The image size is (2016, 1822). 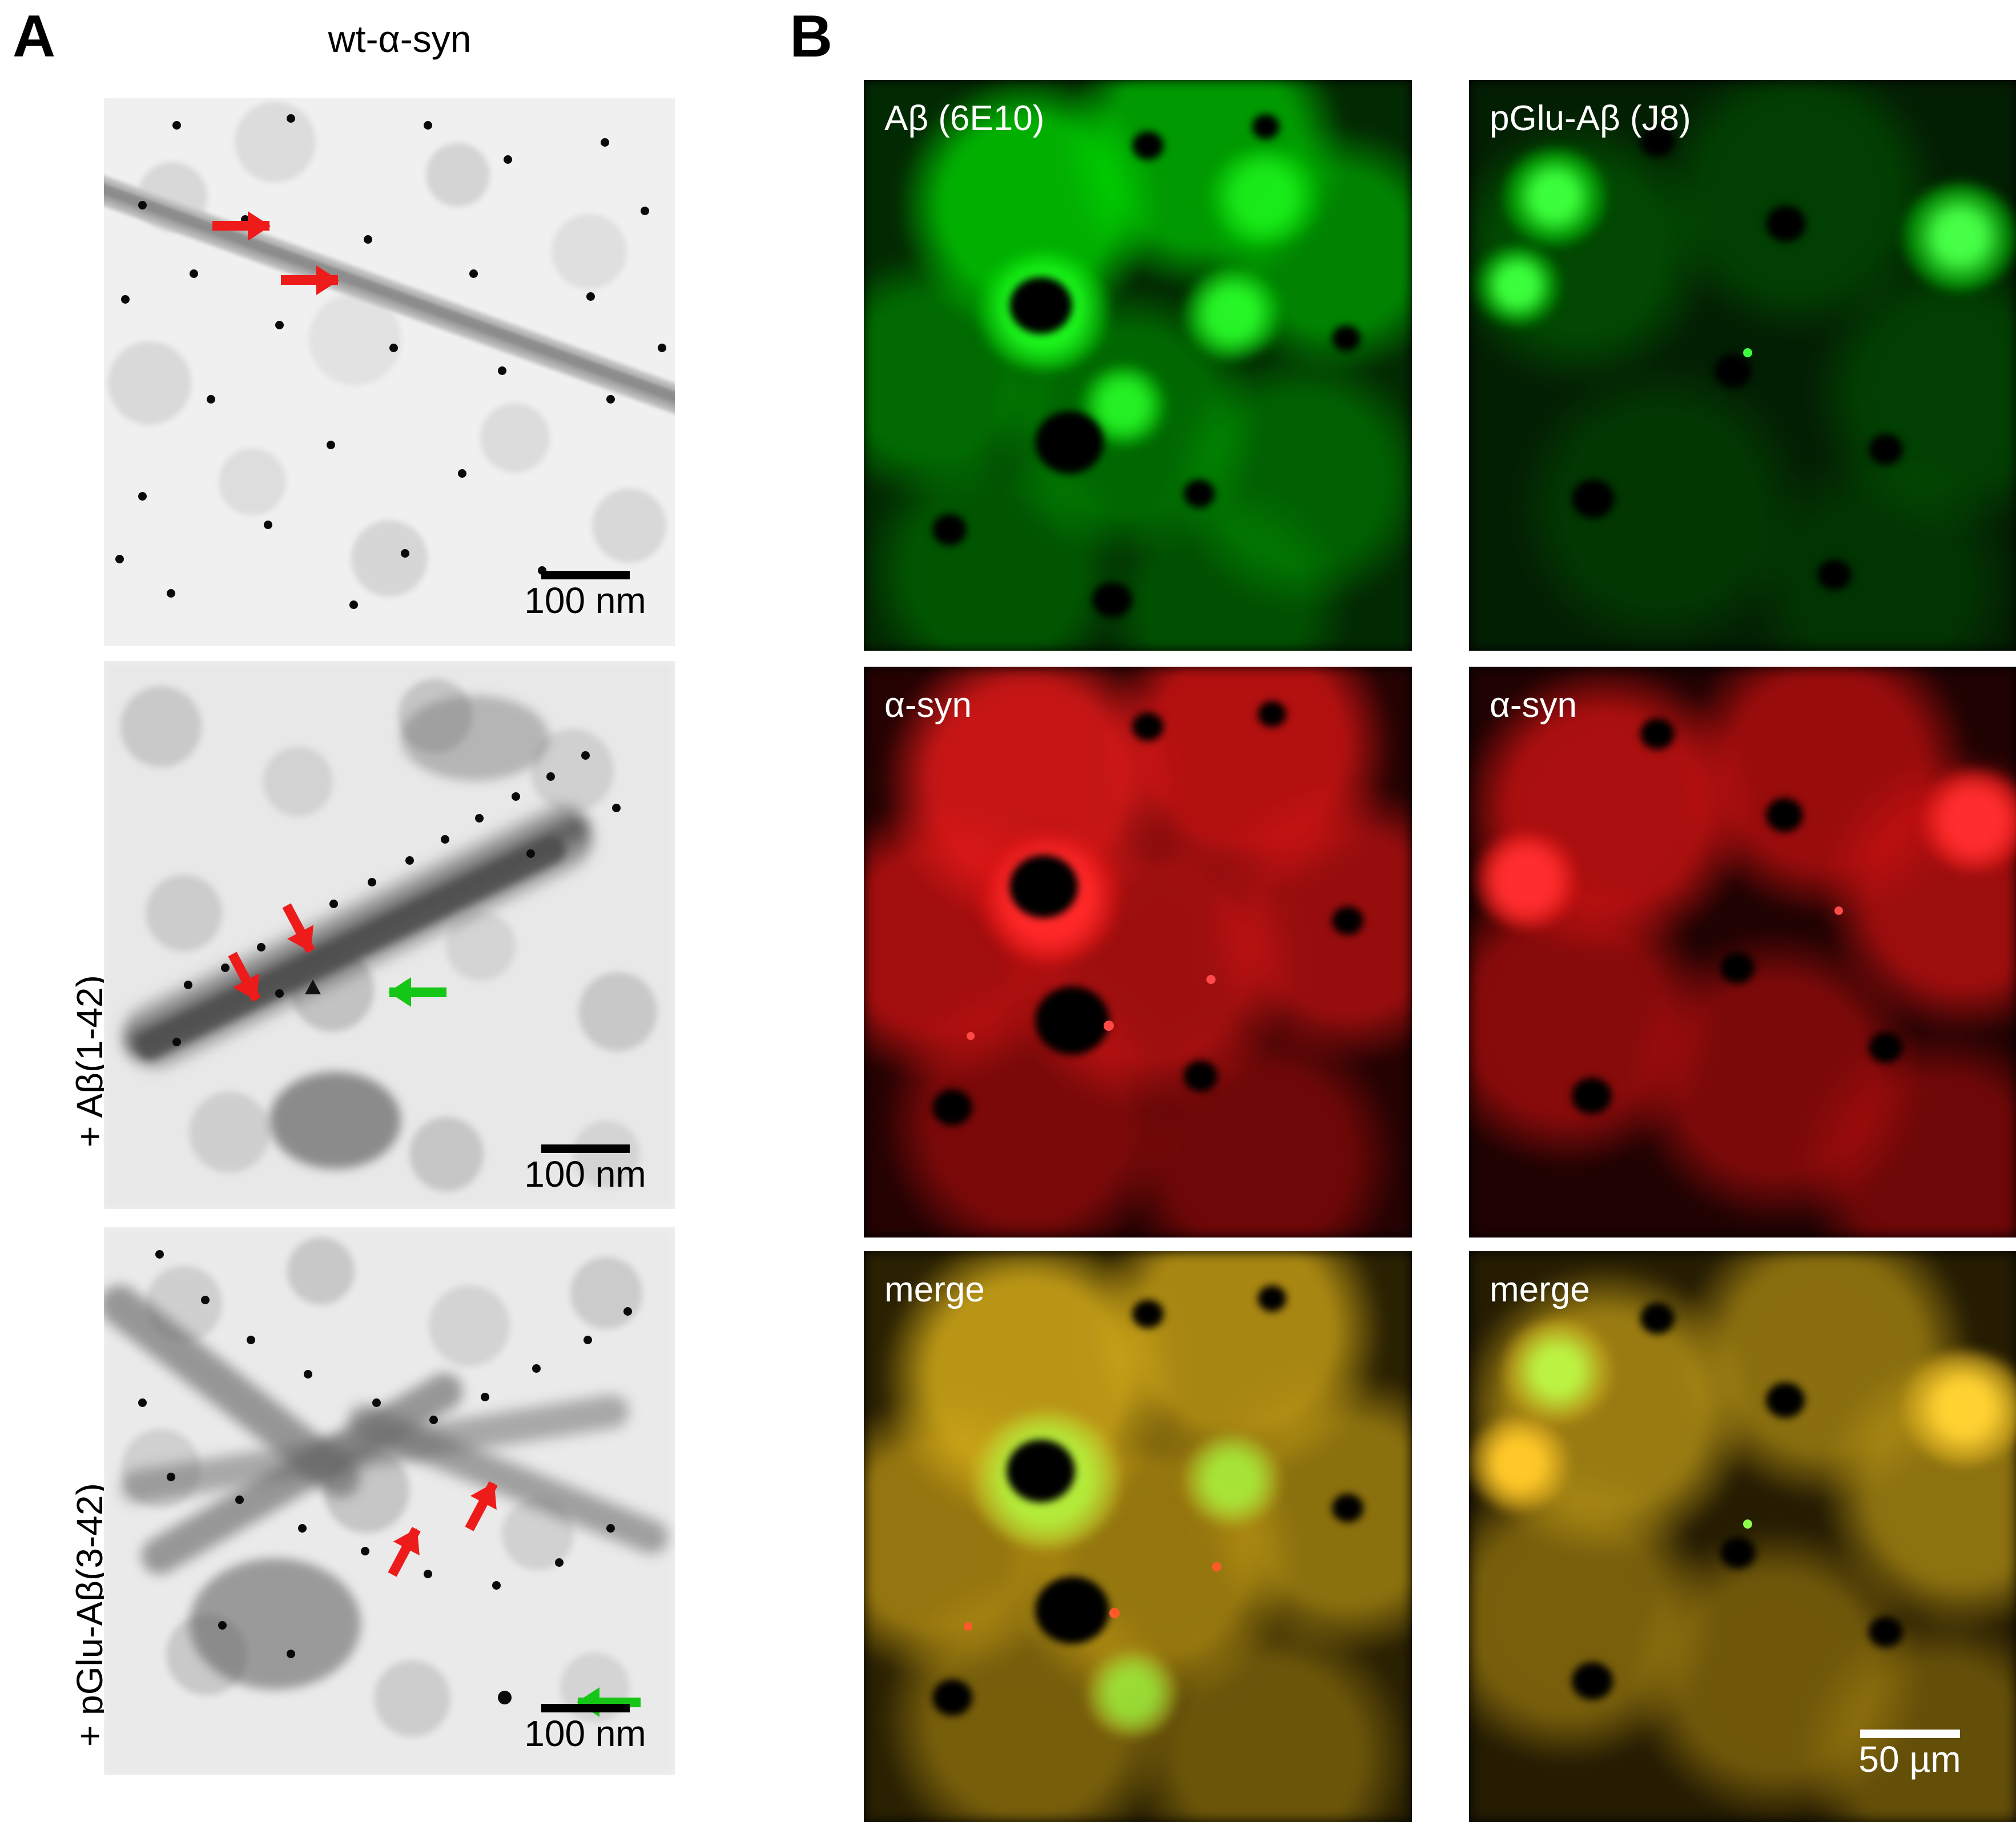 What do you see at coordinates (1138, 1536) in the screenshot?
I see `if-image-merge-1: merge` at bounding box center [1138, 1536].